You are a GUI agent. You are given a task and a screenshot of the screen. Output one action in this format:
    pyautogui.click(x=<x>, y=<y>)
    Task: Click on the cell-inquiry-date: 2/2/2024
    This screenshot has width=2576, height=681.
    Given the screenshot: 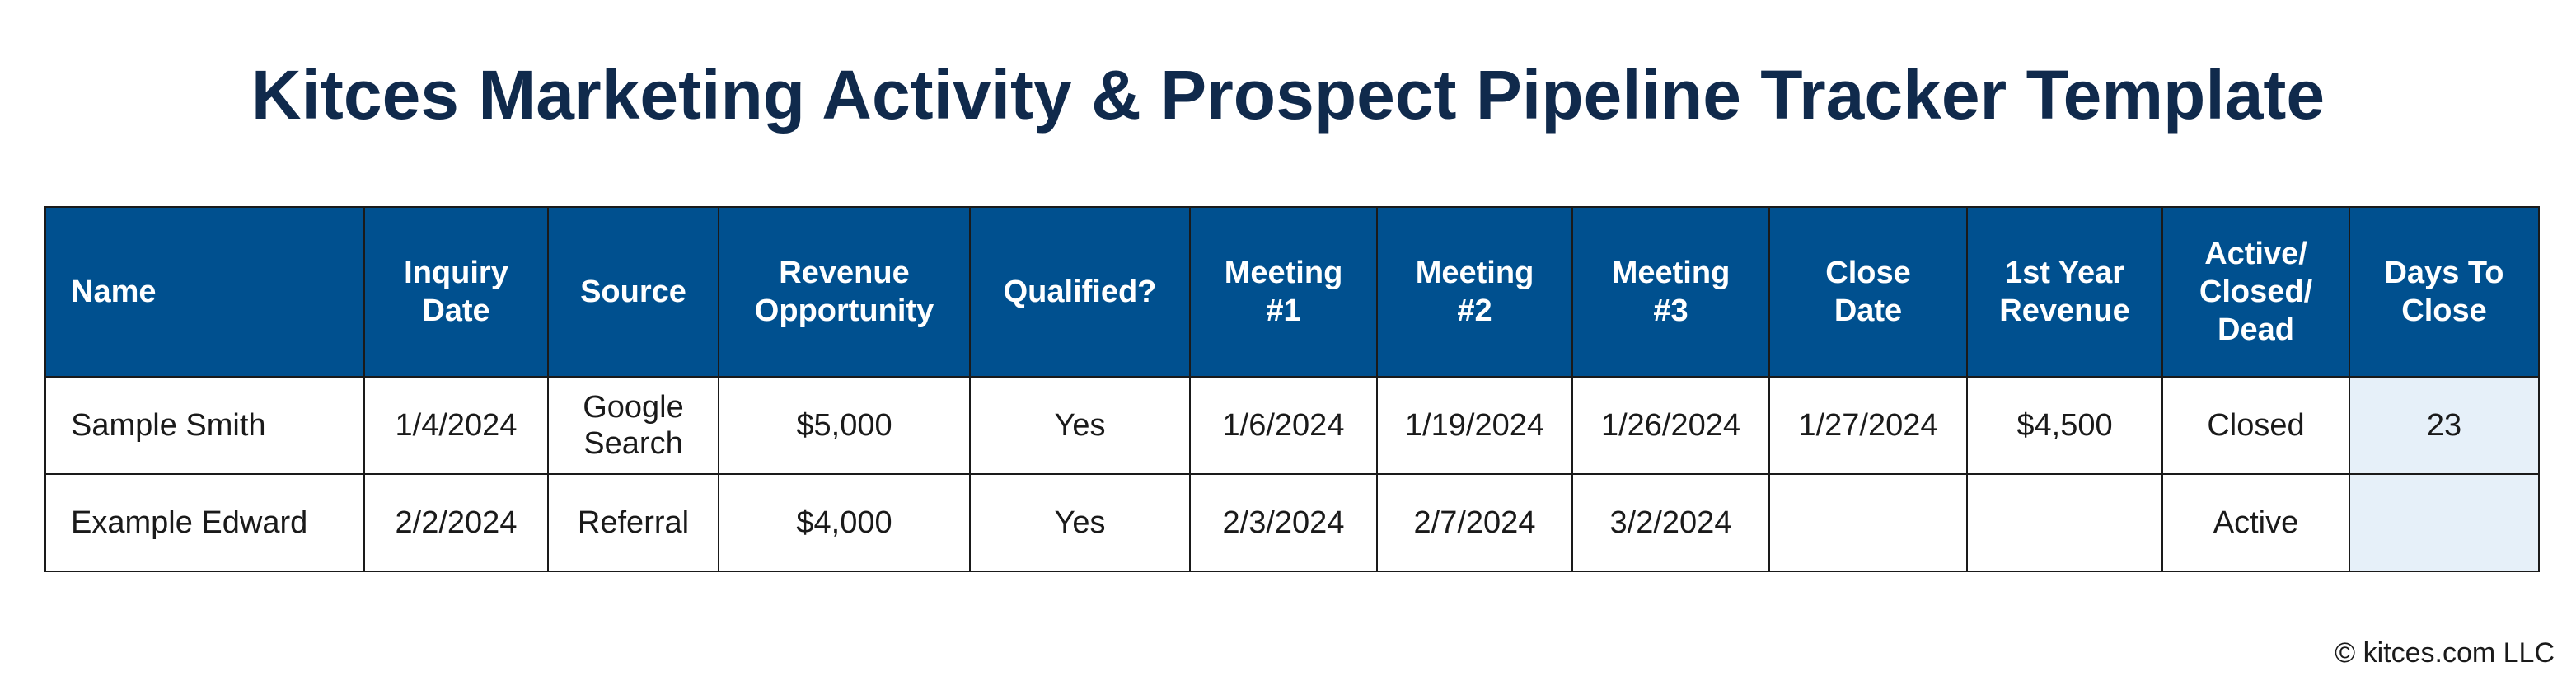 What is the action you would take?
    pyautogui.click(x=456, y=522)
    